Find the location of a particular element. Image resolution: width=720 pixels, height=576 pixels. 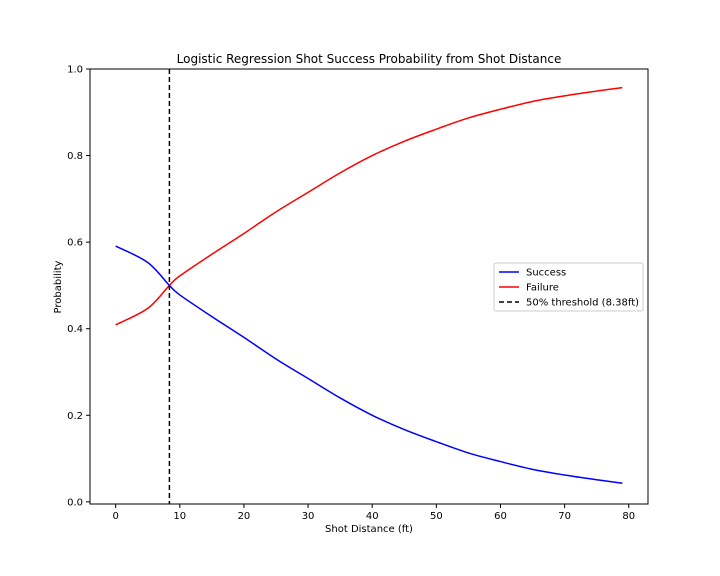

x-tick-label: 80 is located at coordinates (628, 516).